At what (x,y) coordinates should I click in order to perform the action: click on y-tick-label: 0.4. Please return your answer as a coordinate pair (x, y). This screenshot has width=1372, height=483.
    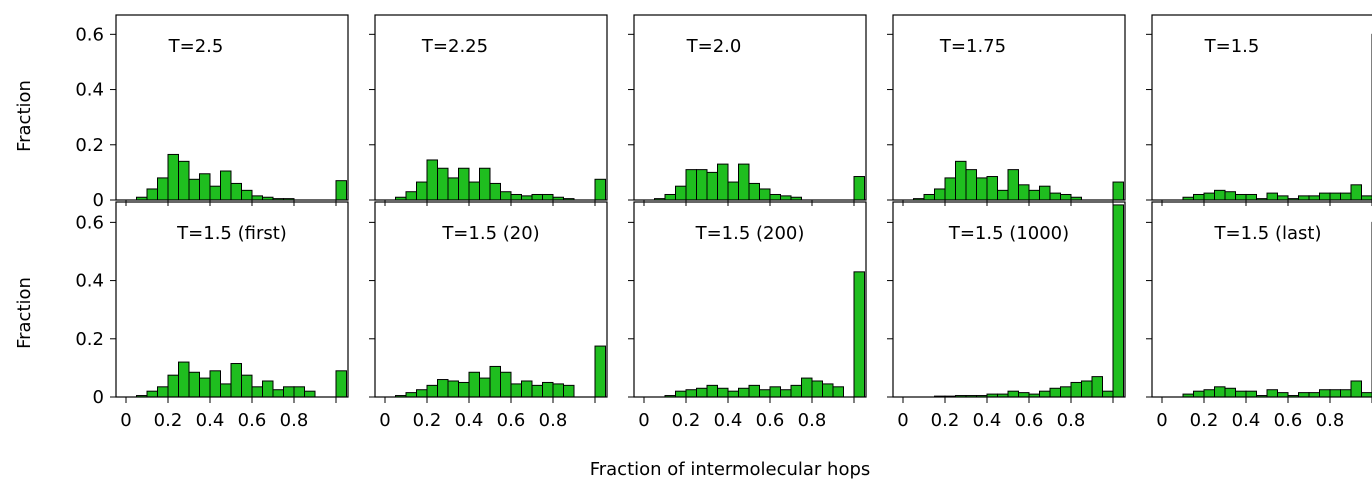
    Looking at the image, I should click on (89, 281).